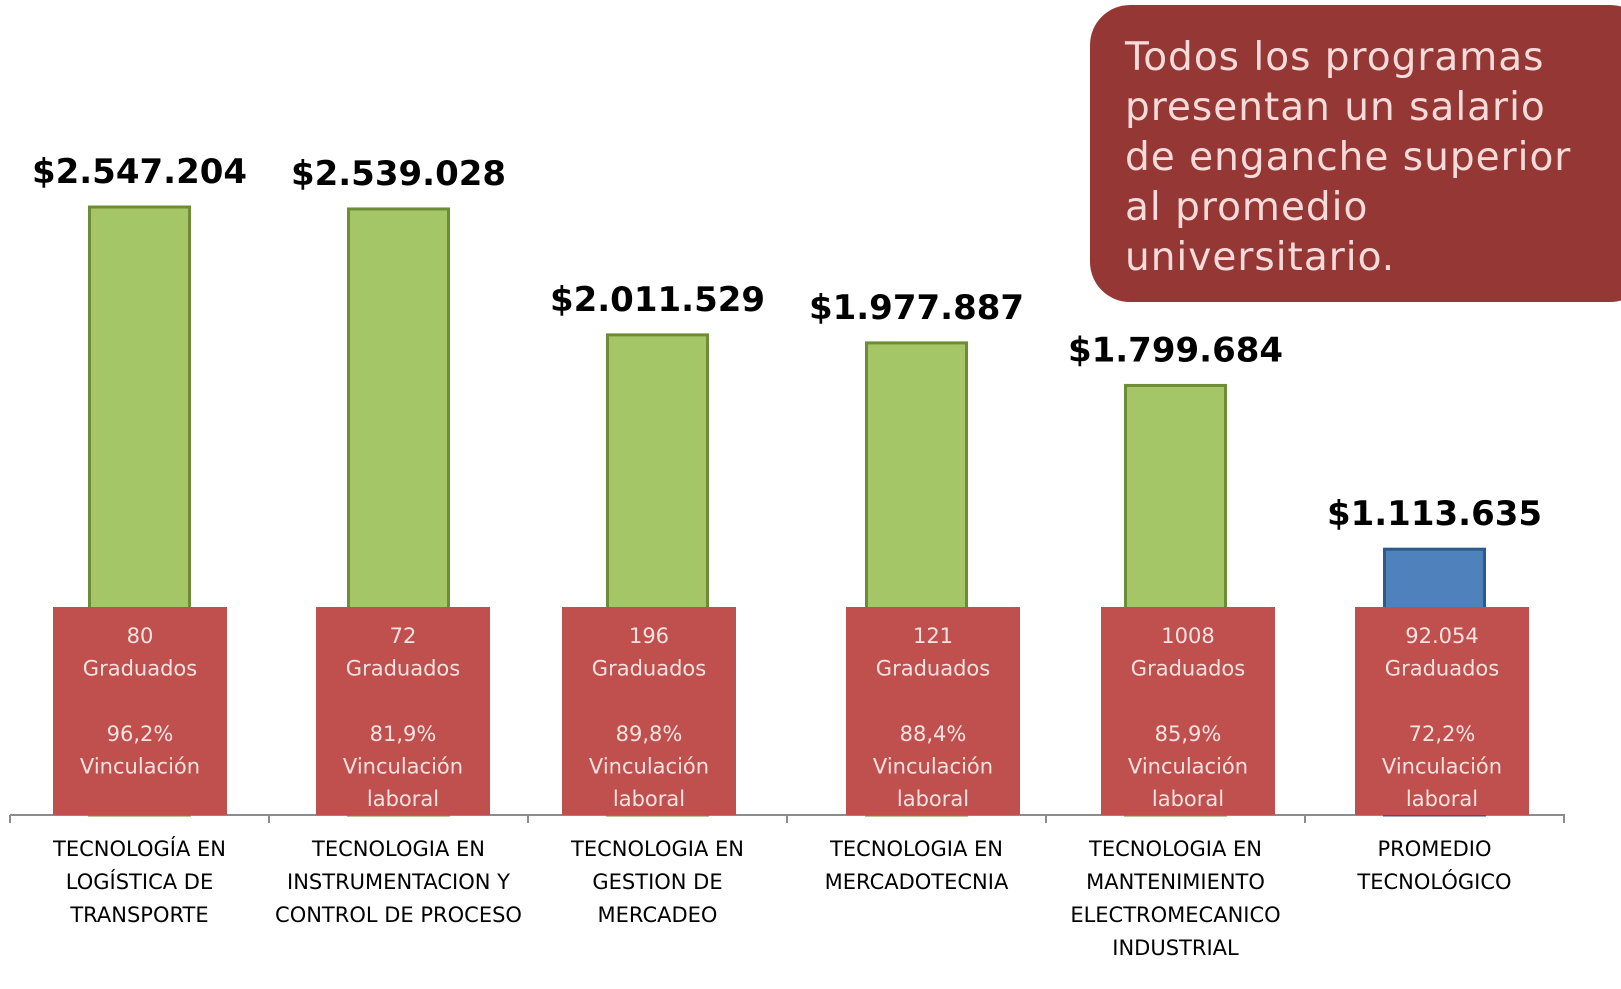 Image resolution: width=1621 pixels, height=989 pixels. What do you see at coordinates (1433, 881) in the screenshot?
I see `x-tick-label: TECNOLÓGICO` at bounding box center [1433, 881].